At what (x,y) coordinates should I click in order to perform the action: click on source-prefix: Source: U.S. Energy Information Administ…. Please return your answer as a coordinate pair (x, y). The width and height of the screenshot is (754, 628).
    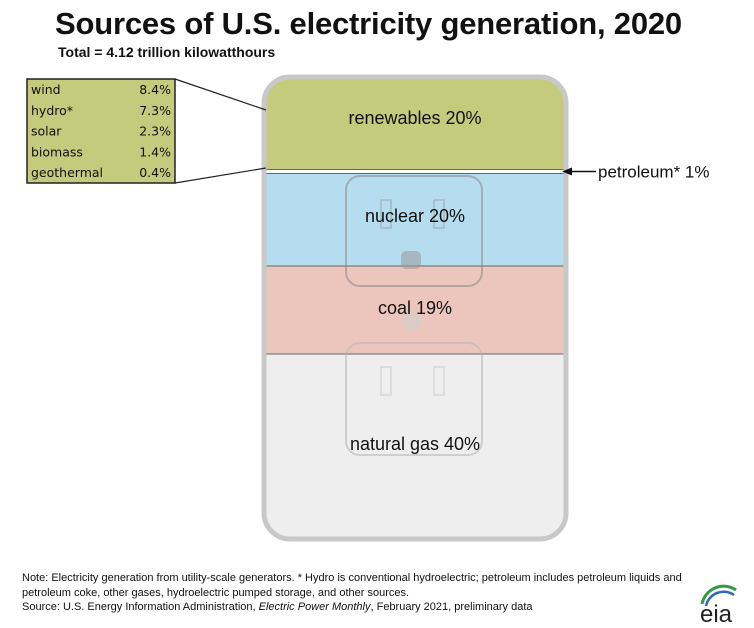
    Looking at the image, I should click on (140, 607).